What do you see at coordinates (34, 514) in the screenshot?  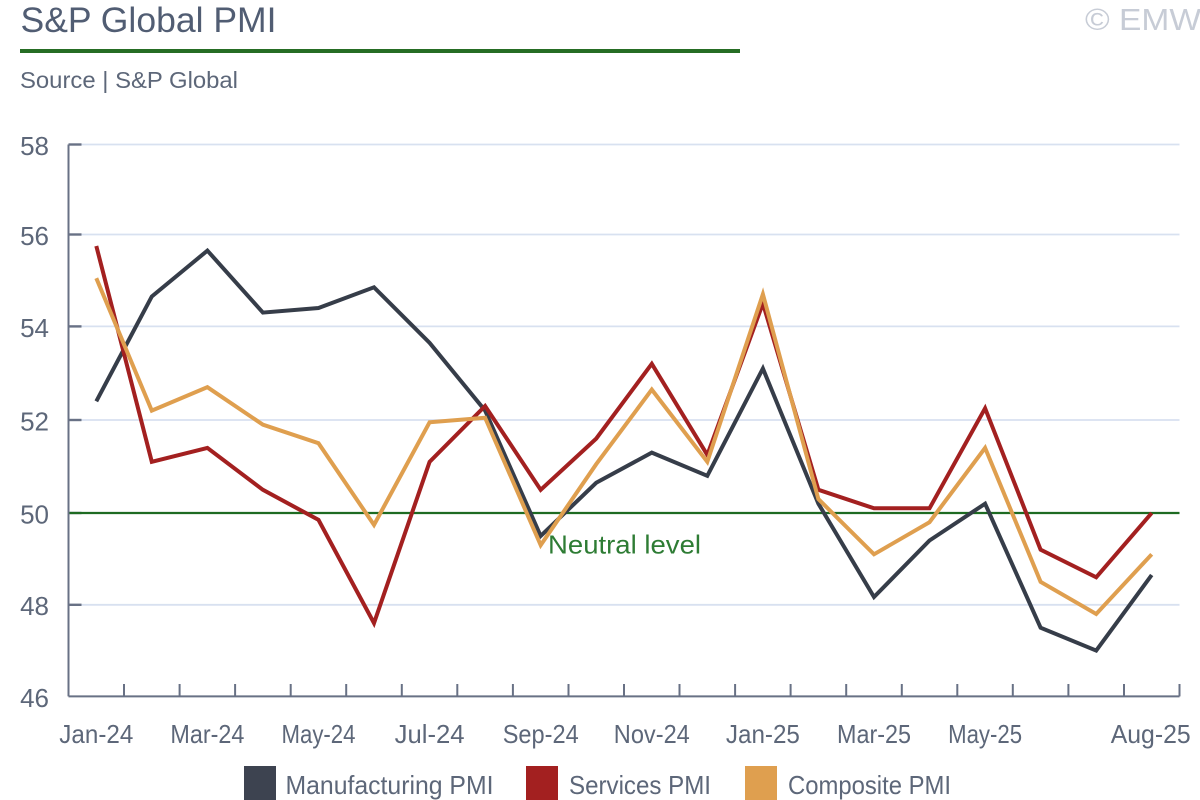 I see `svg-text: 50` at bounding box center [34, 514].